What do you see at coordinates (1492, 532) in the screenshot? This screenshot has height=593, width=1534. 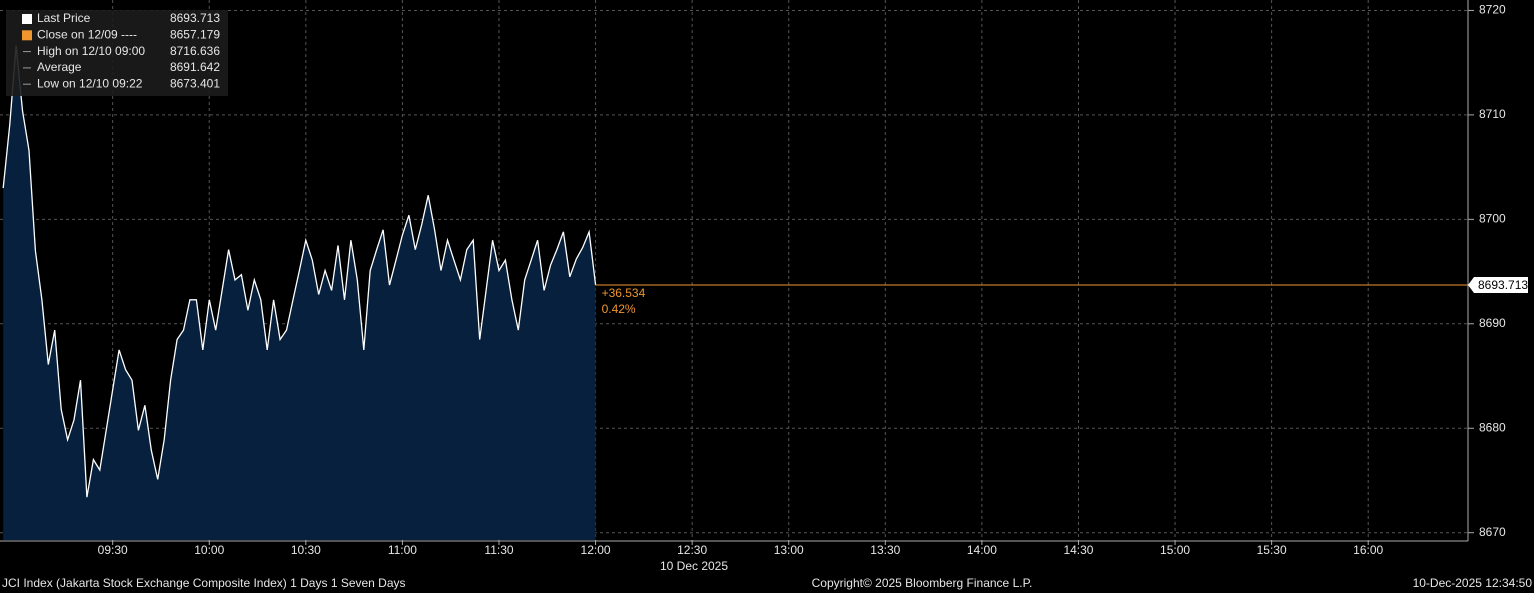 I see `y-tick-label: 8670` at bounding box center [1492, 532].